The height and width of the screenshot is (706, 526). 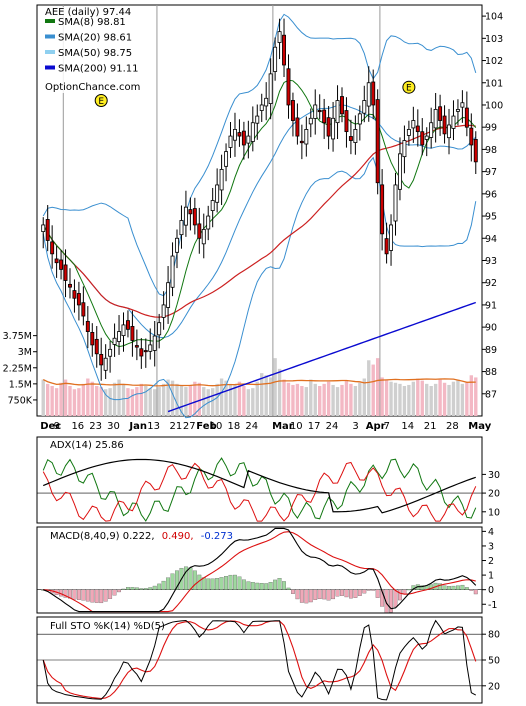 What do you see at coordinates (206, 426) in the screenshot?
I see `x-axis-label: Feb` at bounding box center [206, 426].